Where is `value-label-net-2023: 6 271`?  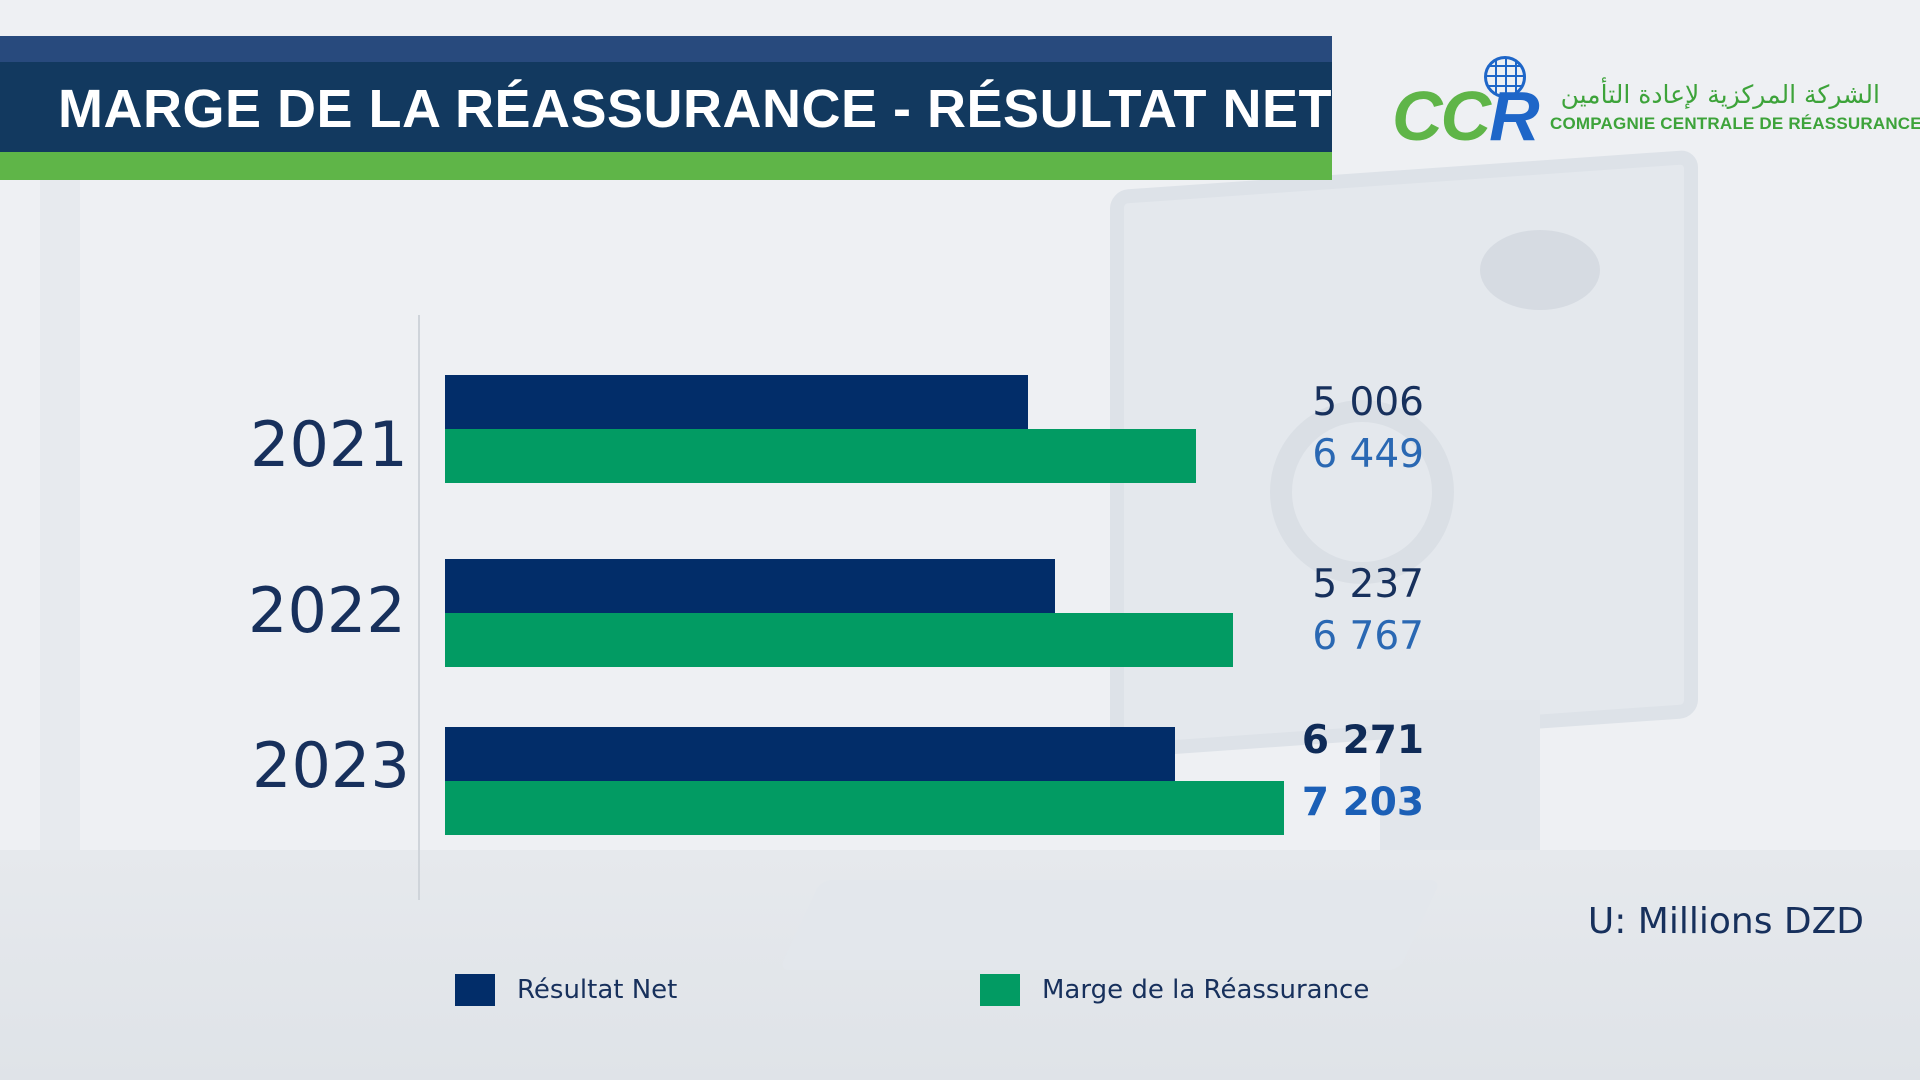 value-label-net-2023: 6 271 is located at coordinates (1362, 740).